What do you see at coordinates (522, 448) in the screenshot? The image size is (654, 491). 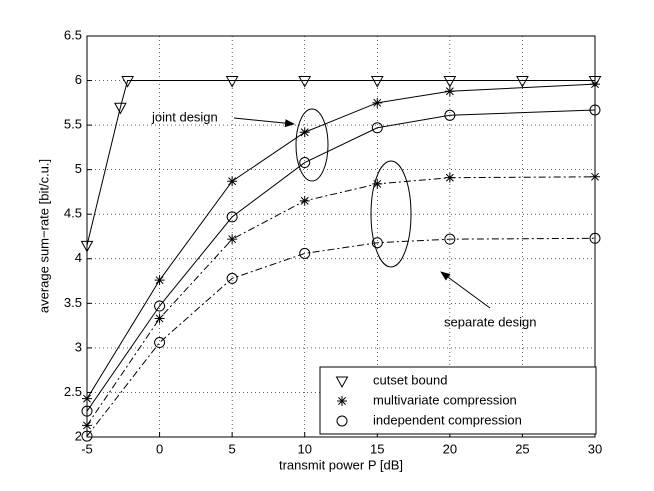 I see `x-tick-label: 25` at bounding box center [522, 448].